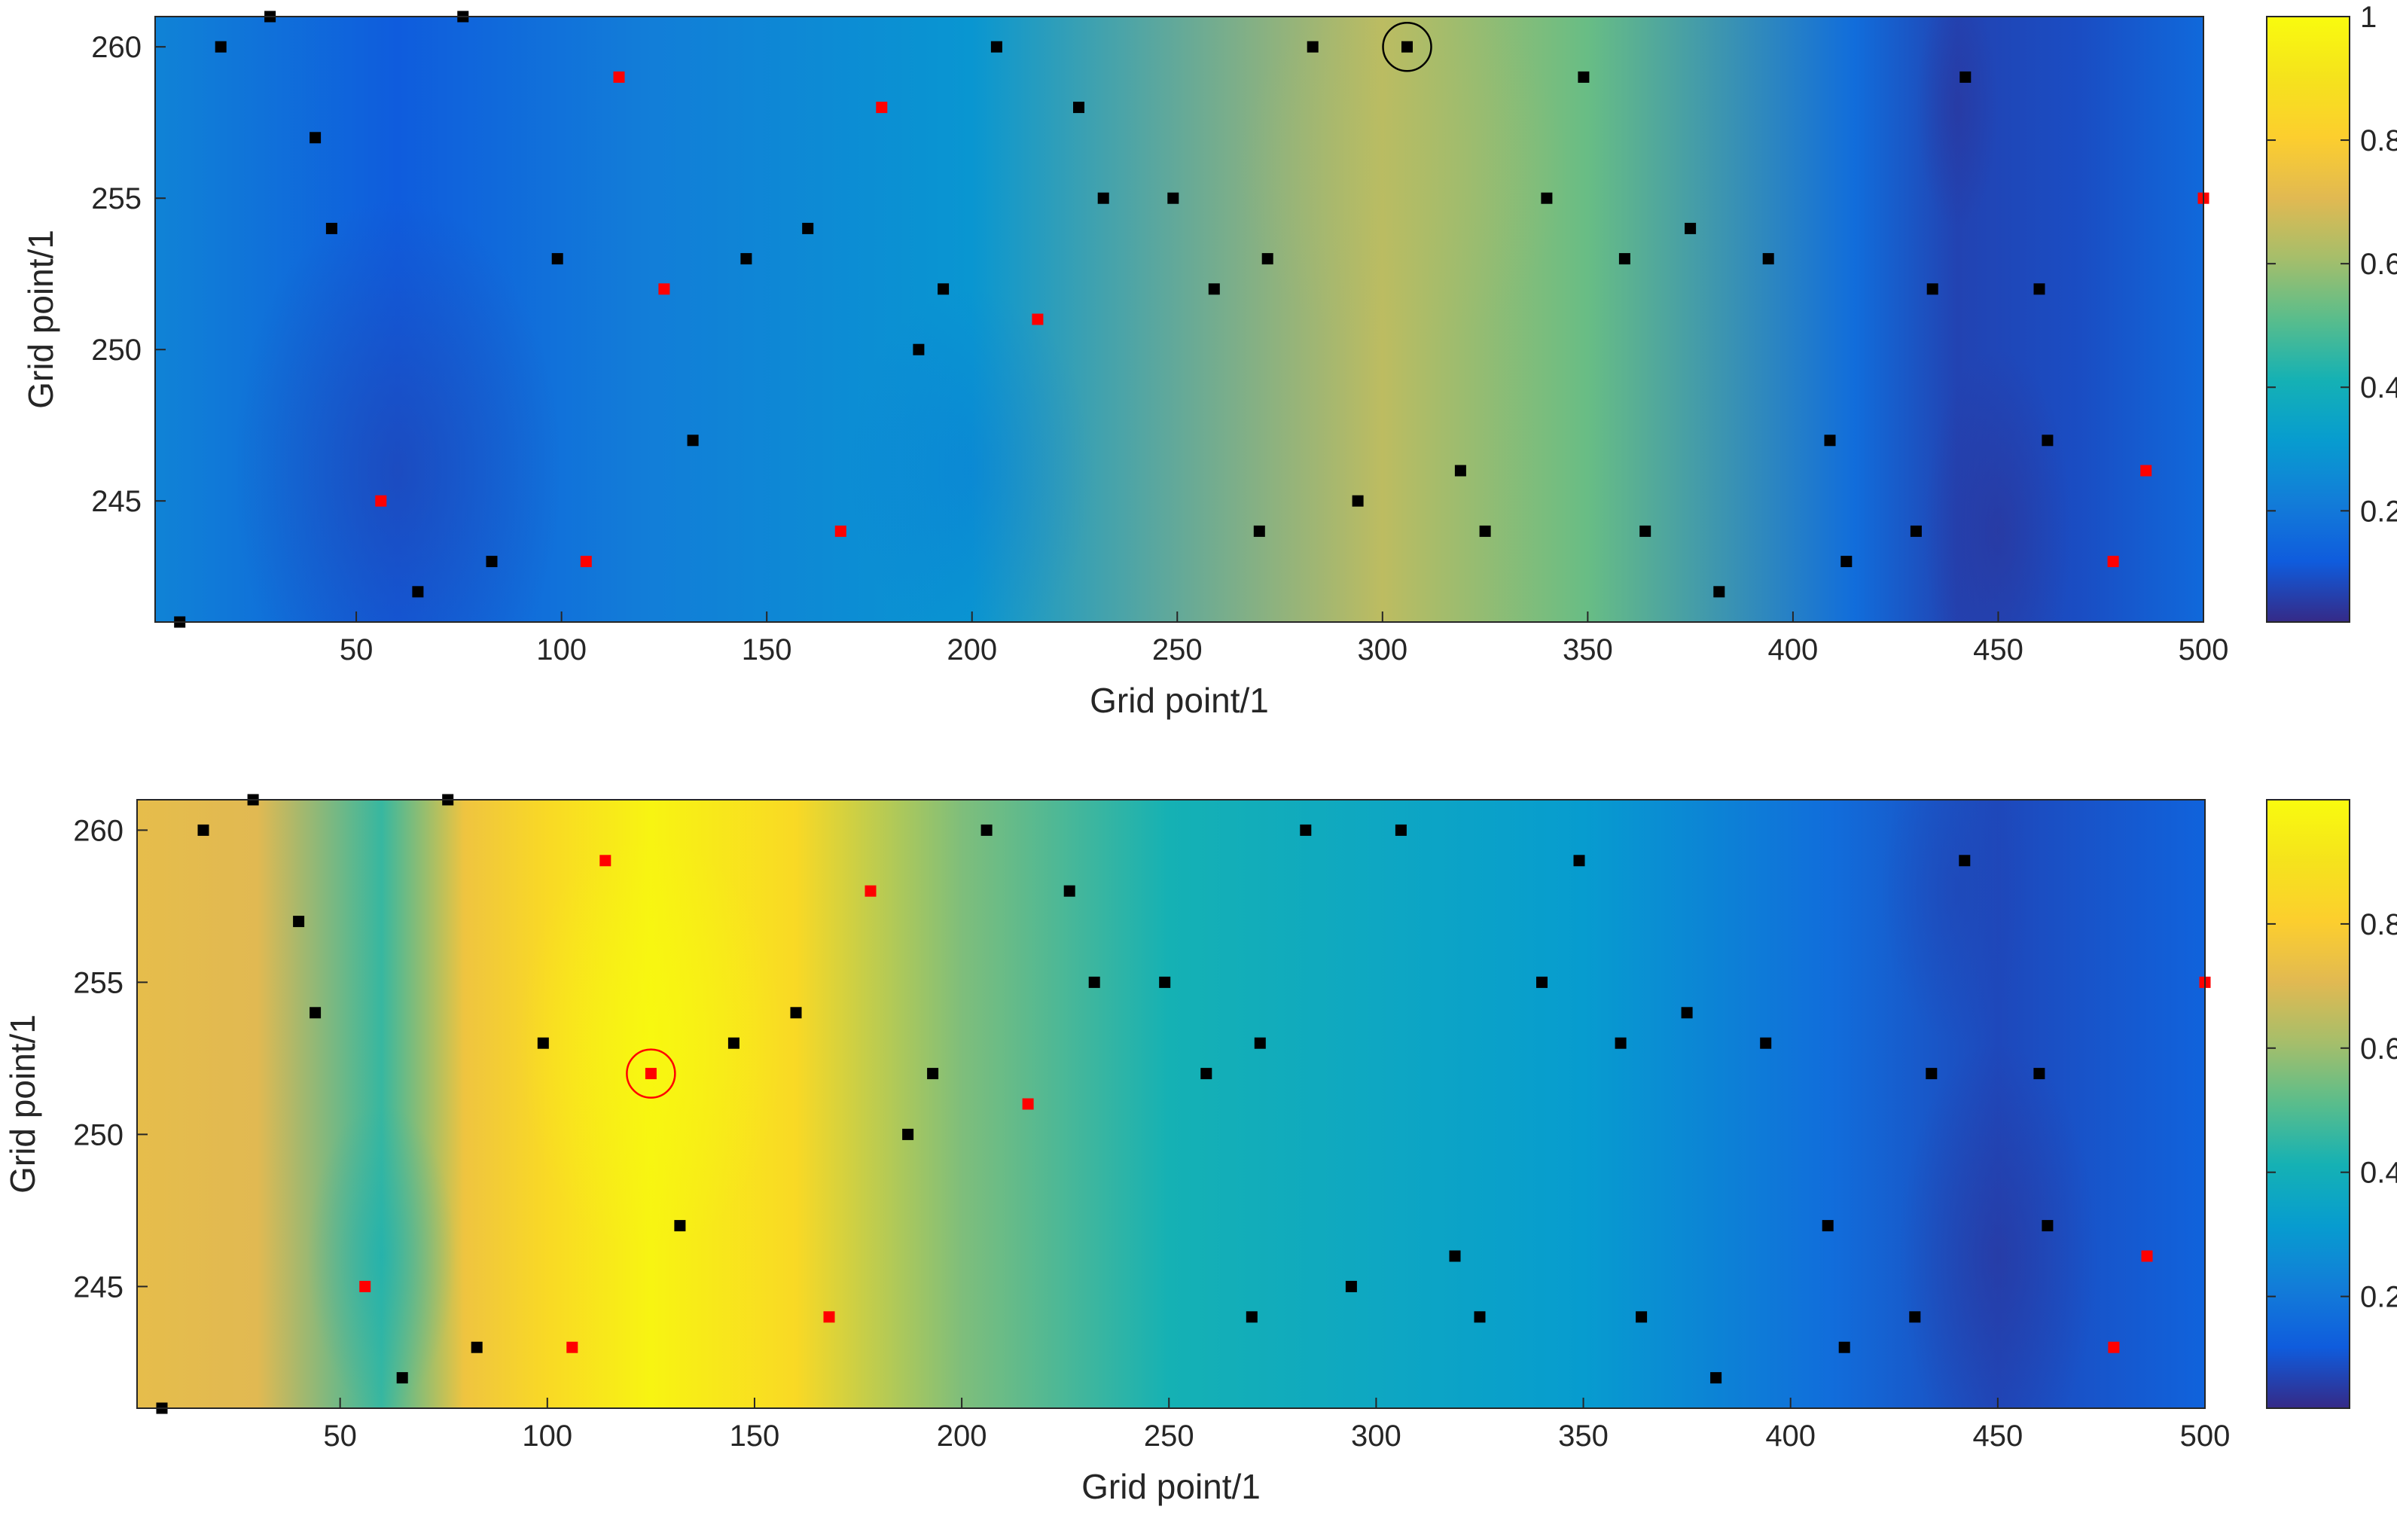  What do you see at coordinates (2378, 140) in the screenshot?
I see `colorbar-tick-label: 0.8` at bounding box center [2378, 140].